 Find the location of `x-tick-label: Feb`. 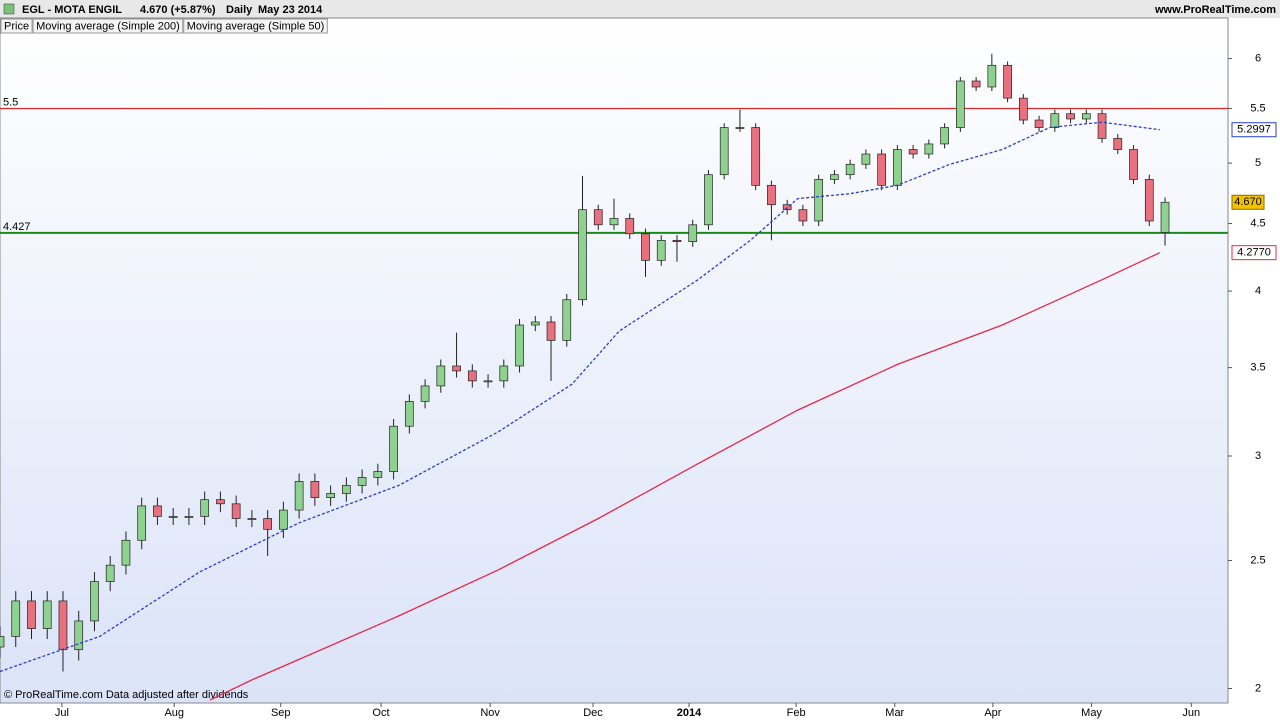

x-tick-label: Feb is located at coordinates (796, 713).